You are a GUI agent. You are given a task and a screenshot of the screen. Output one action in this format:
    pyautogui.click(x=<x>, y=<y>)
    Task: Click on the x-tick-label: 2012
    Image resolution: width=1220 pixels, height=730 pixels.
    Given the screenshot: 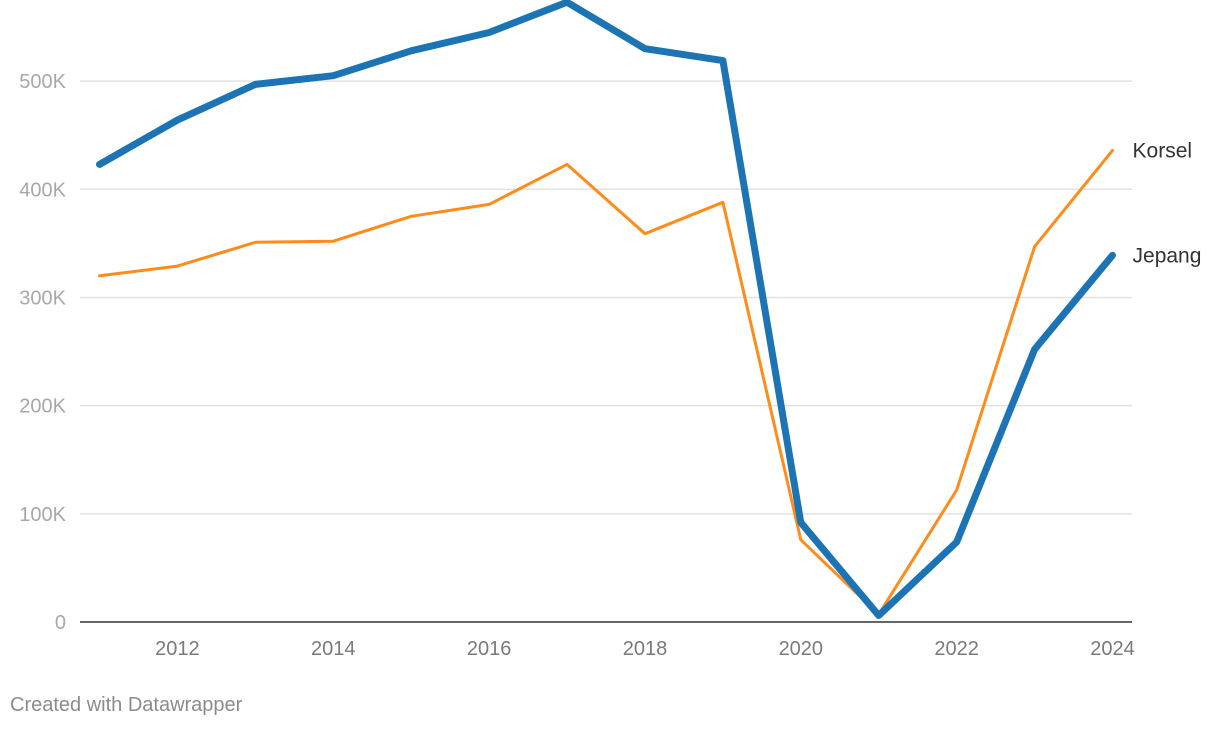 What is the action you would take?
    pyautogui.click(x=177, y=649)
    